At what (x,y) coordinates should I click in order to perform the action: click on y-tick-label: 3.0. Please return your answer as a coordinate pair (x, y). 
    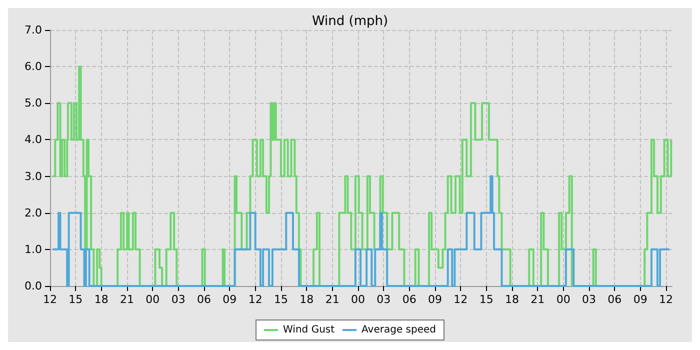
    Looking at the image, I should click on (33, 176).